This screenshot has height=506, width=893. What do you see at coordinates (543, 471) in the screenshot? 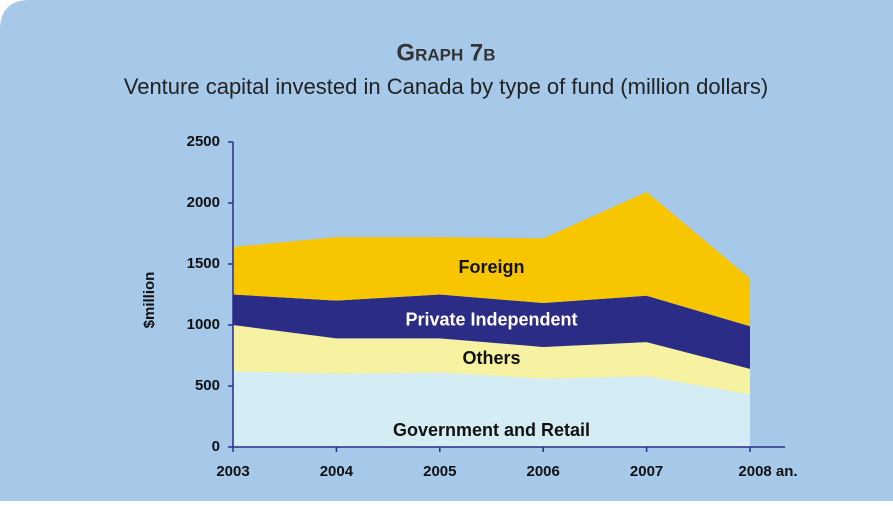
I see `x-tick-label: 2006` at bounding box center [543, 471].